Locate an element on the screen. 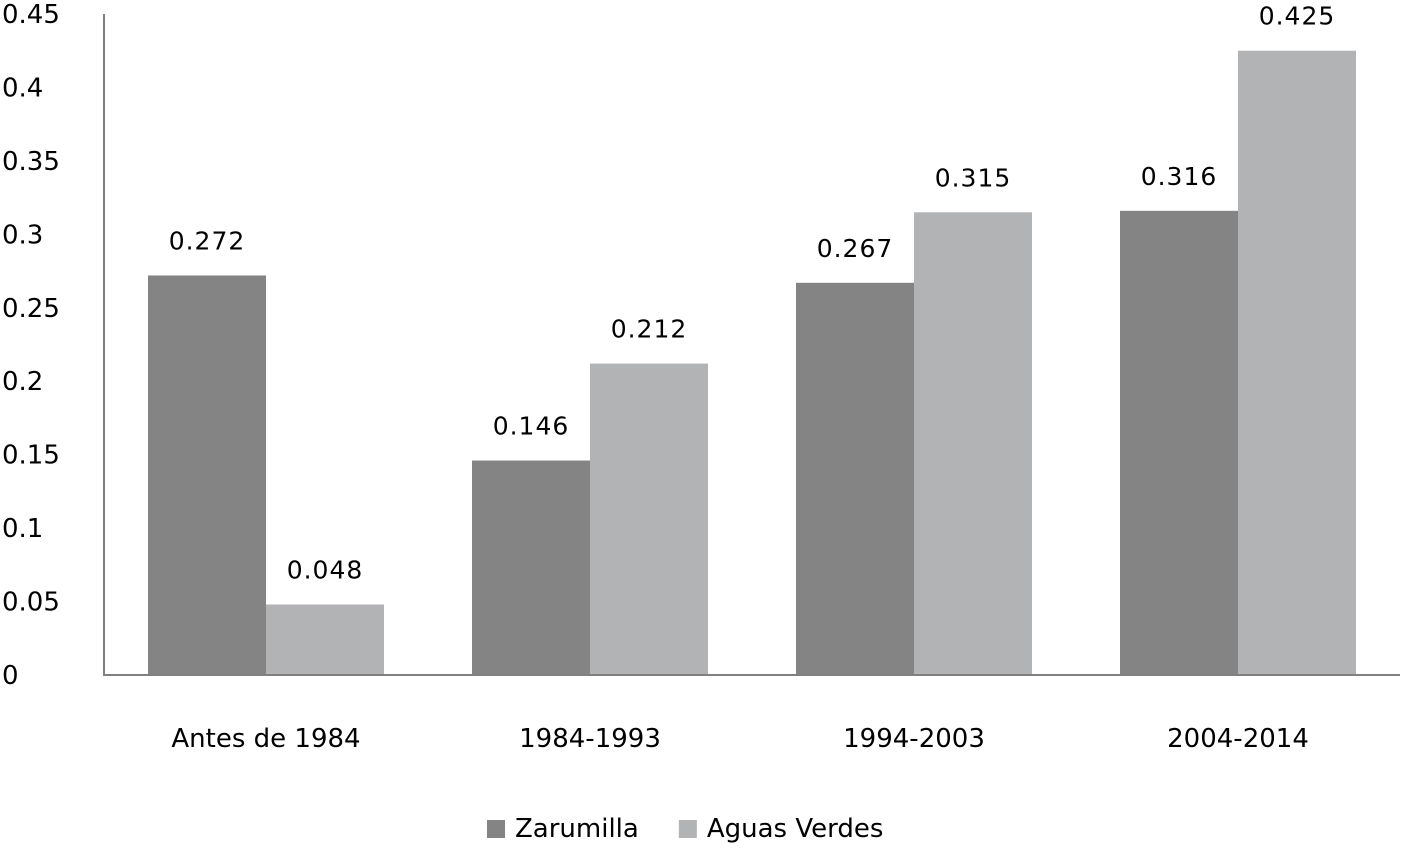 Image resolution: width=1403 pixels, height=857 pixels. y-axis-ticks: 0 0.05 0.1 0.15 0.2 0.25 0.3 0.35 0.4 0.45 is located at coordinates (31, 345).